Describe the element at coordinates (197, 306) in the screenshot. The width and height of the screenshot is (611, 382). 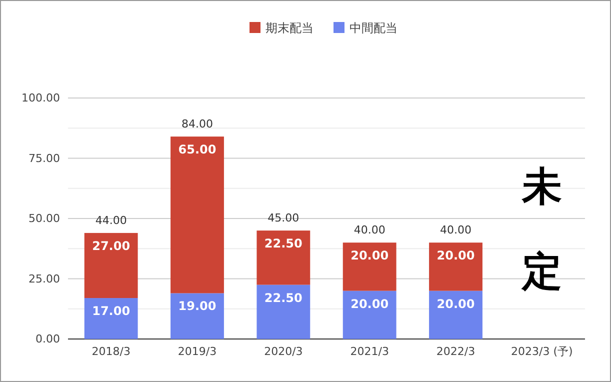
I see `data-label: 19.00` at that location.